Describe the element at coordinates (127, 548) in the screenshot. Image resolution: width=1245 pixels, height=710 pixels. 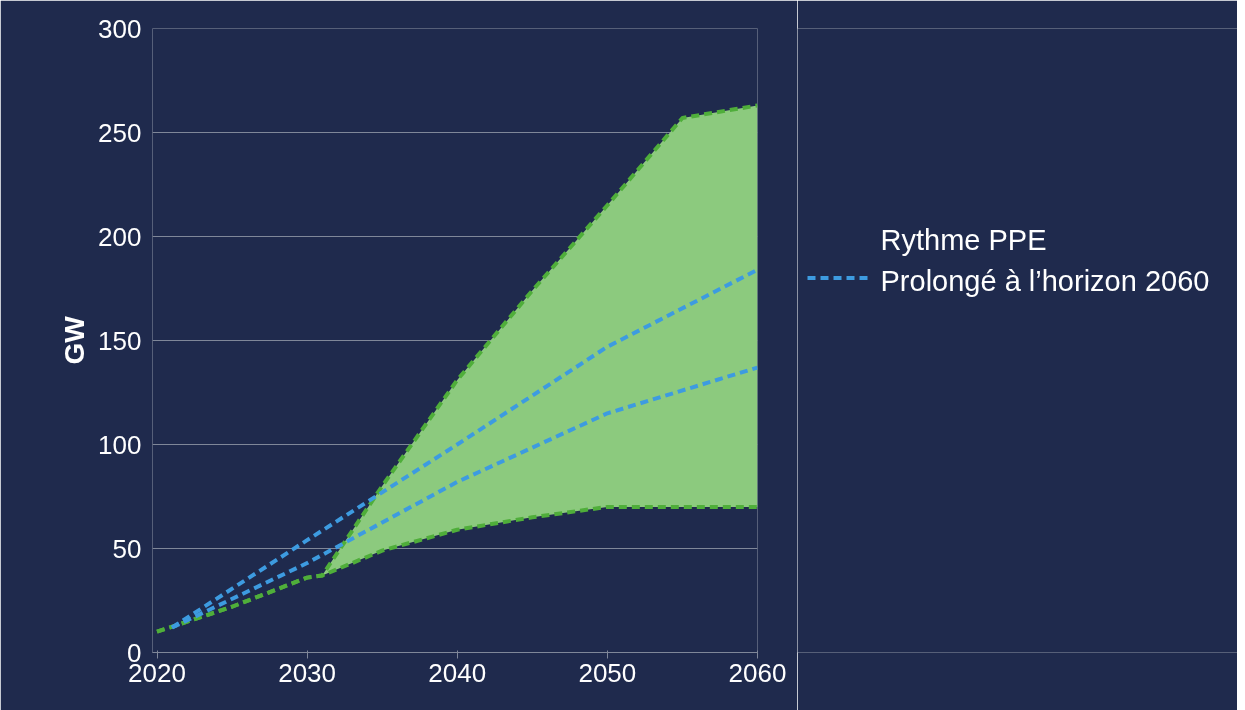
I see `y-tick-label: 50` at that location.